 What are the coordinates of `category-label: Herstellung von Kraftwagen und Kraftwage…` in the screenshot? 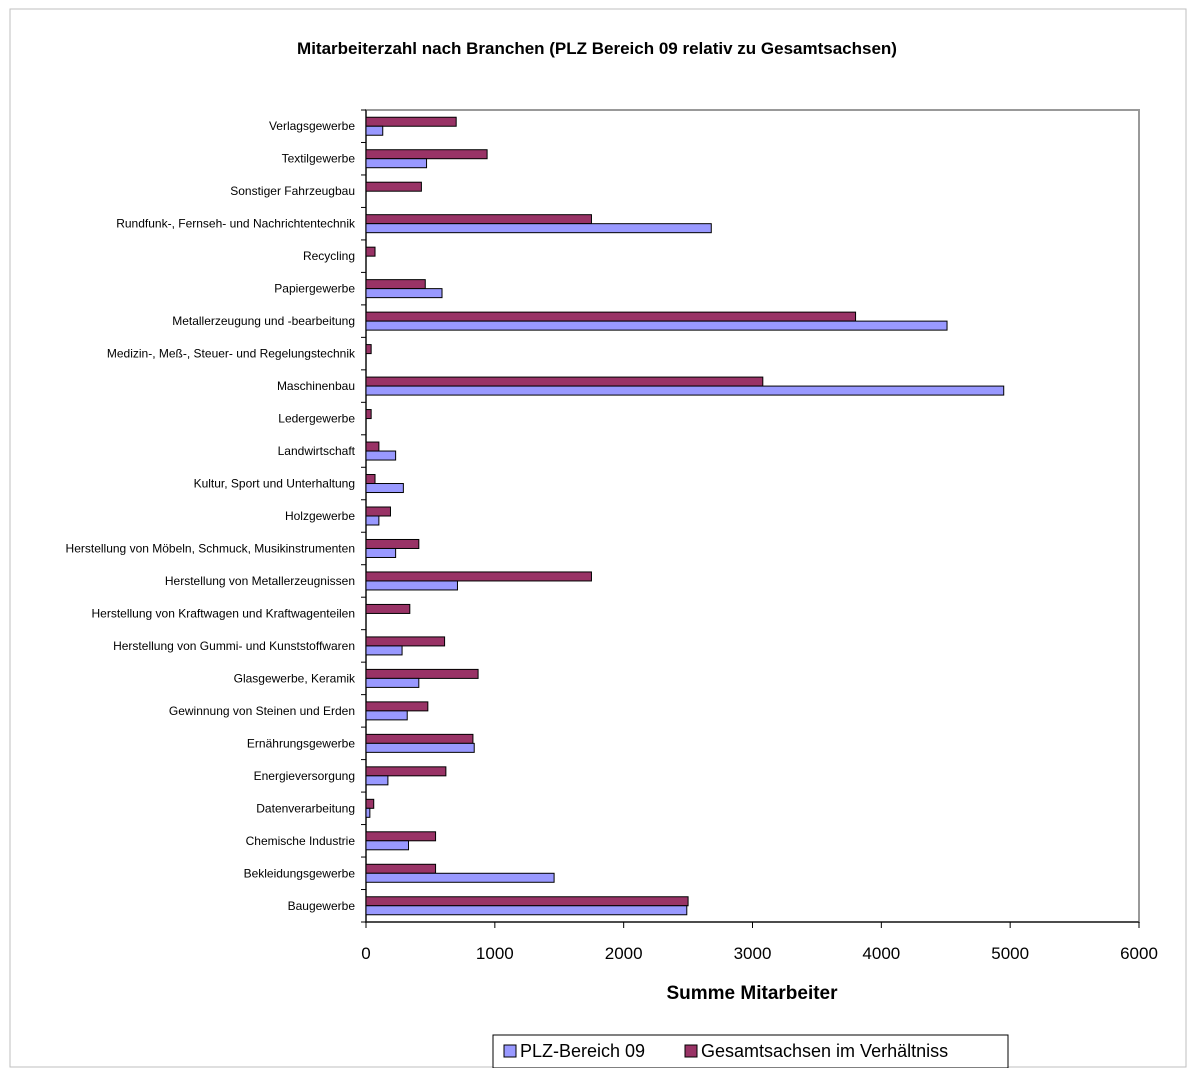 It's located at (224, 613).